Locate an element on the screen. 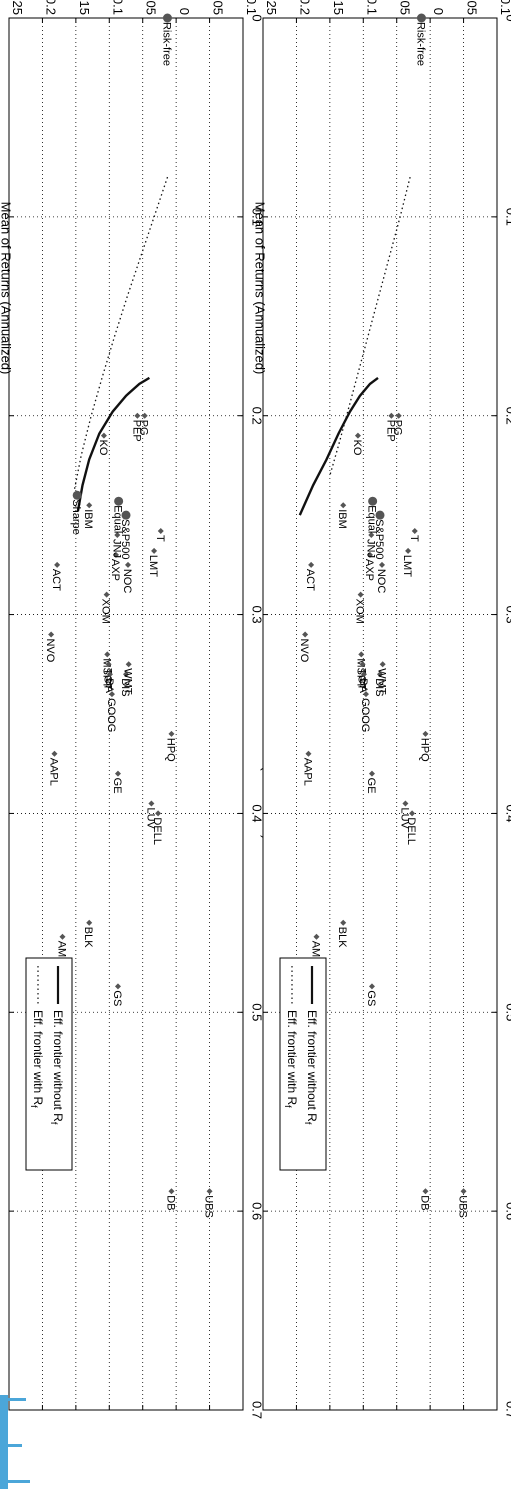 This screenshot has width=511, height=1489. point-label: GS is located at coordinates (371, 998).